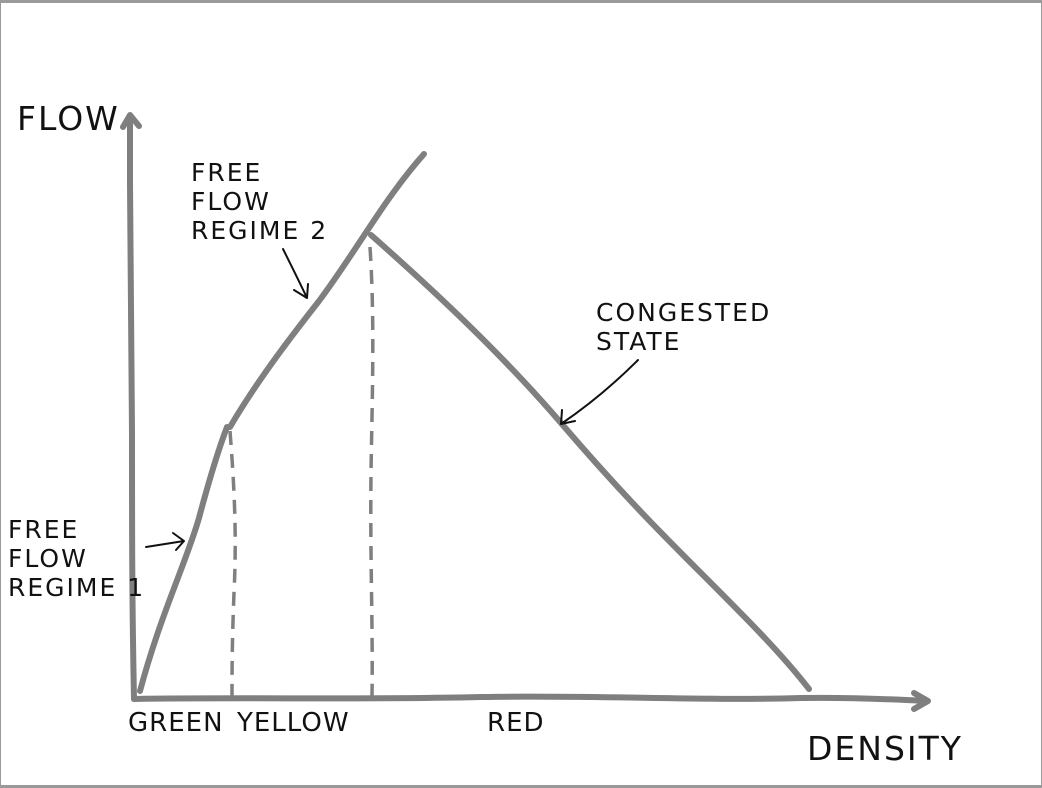 This screenshot has height=788, width=1042. Describe the element at coordinates (165, 541) in the screenshot. I see `regime-1-pointer-arrow` at that location.